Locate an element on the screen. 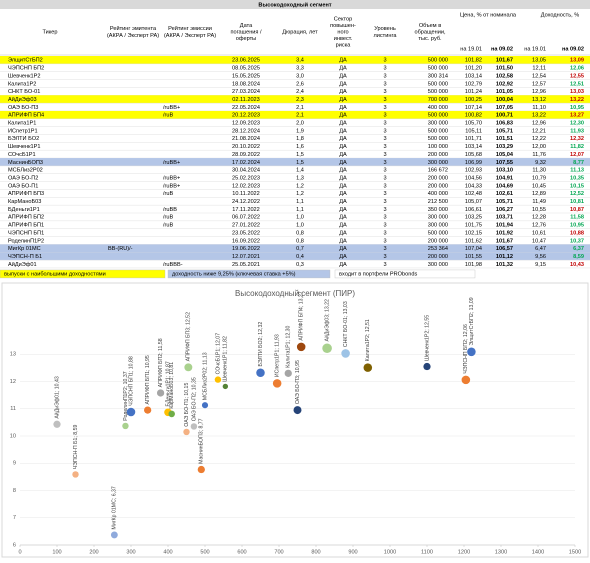  table-cell: 101,82 is located at coordinates (473, 61).